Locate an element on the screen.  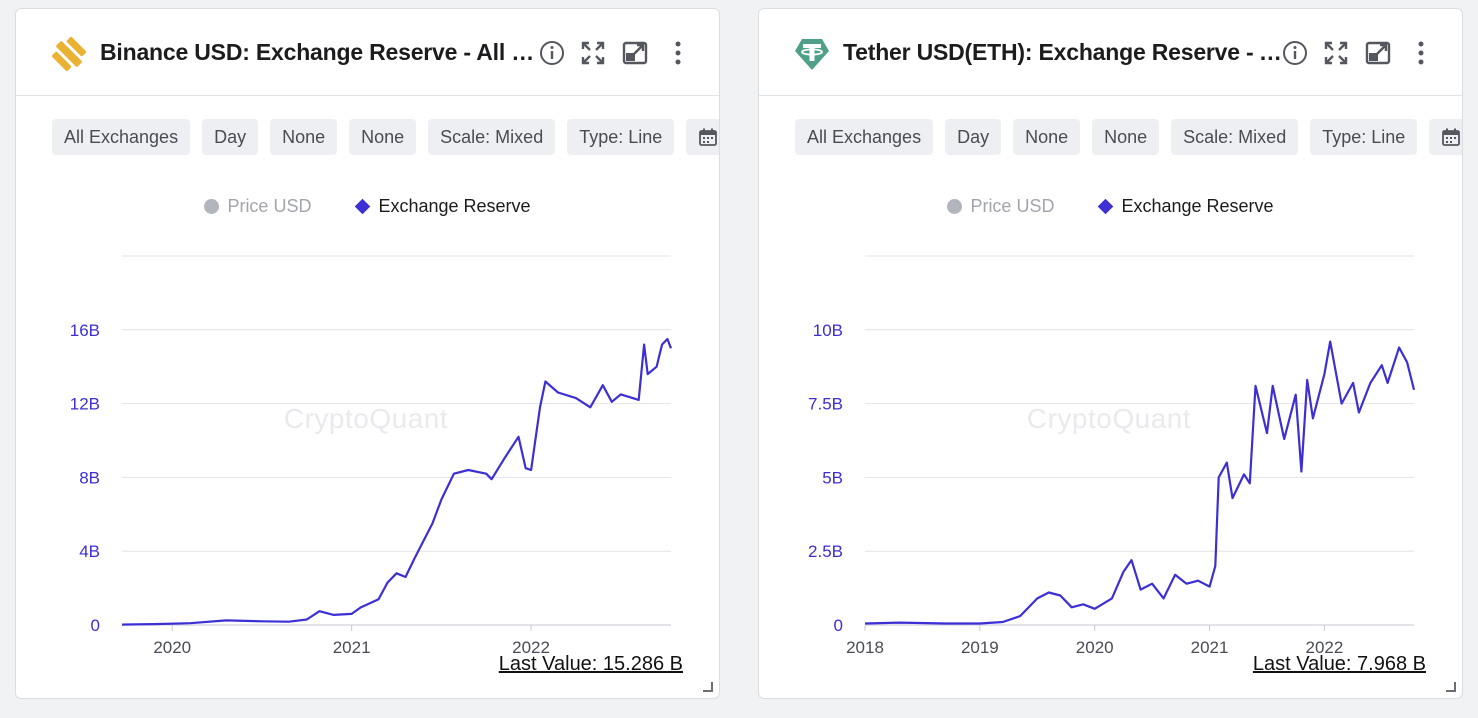
y-tick-label: 7.5B is located at coordinates (825, 404).